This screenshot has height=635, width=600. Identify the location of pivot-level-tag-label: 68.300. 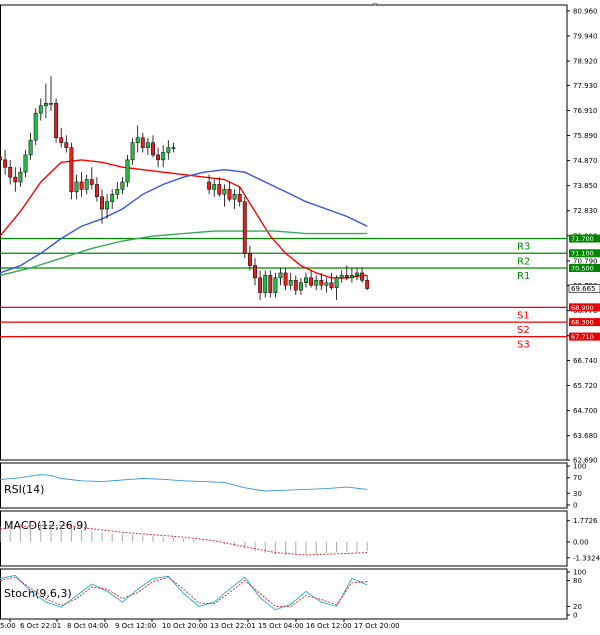
(582, 322).